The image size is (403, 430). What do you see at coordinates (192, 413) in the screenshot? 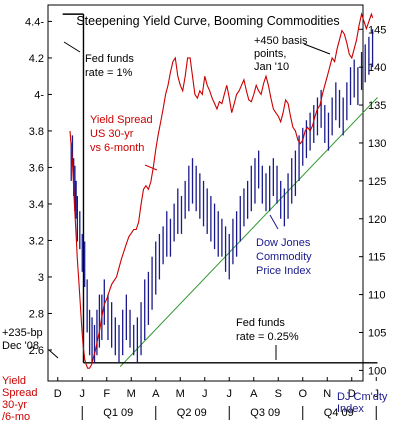
I see `quarter-label: Q2 09` at bounding box center [192, 413].